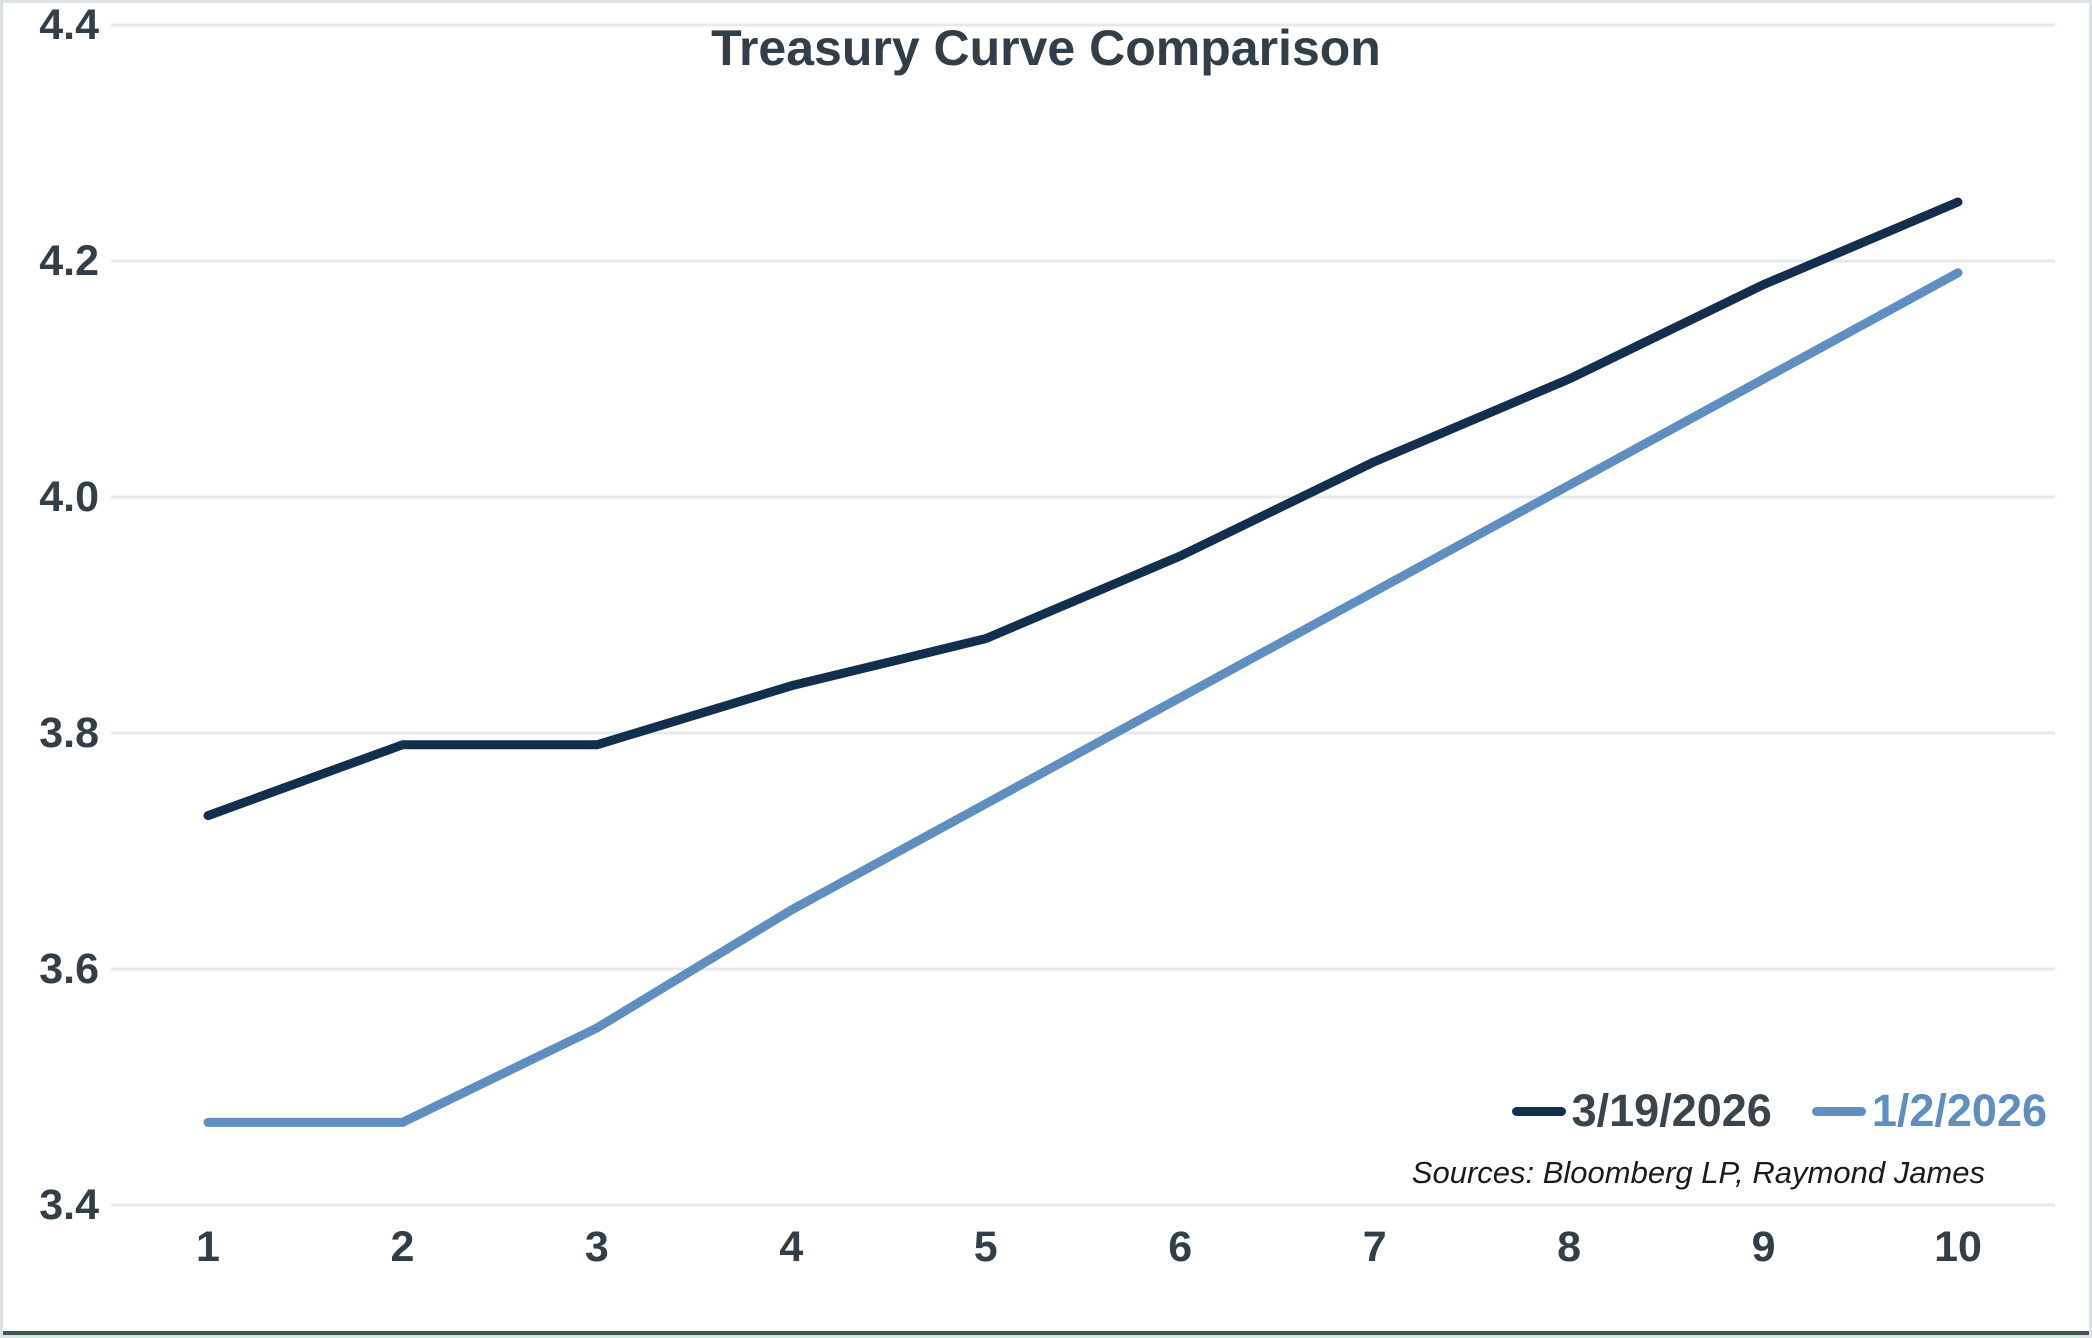 Image resolution: width=2092 pixels, height=1338 pixels. What do you see at coordinates (1569, 1247) in the screenshot?
I see `x-axis-tick-label: 8` at bounding box center [1569, 1247].